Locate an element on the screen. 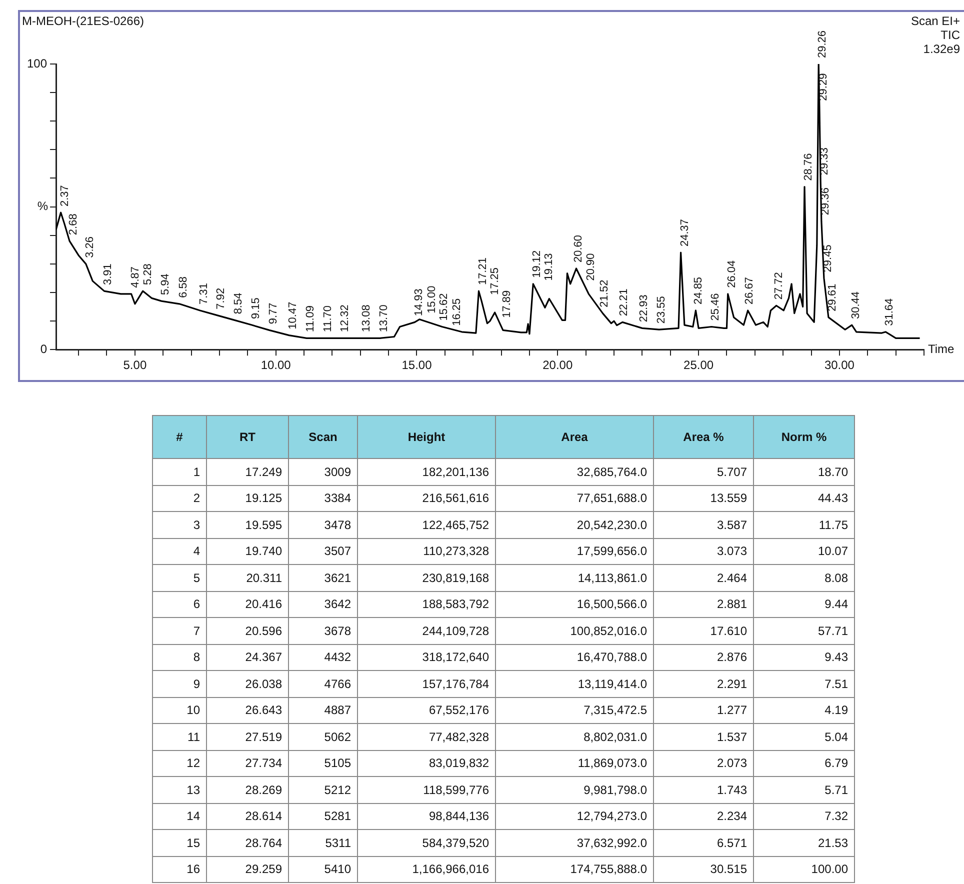 The height and width of the screenshot is (884, 964). text: Scan EI+ is located at coordinates (935, 21).